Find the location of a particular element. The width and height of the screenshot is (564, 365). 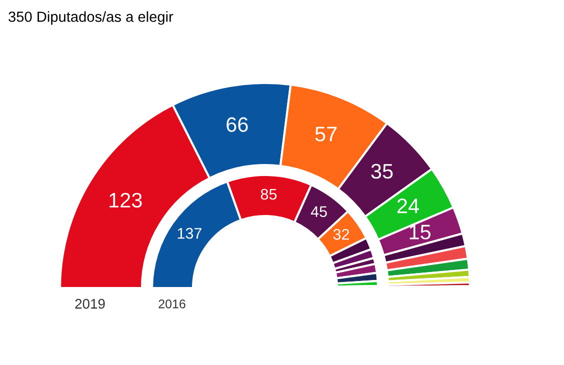

data-label: 45 is located at coordinates (318, 212).